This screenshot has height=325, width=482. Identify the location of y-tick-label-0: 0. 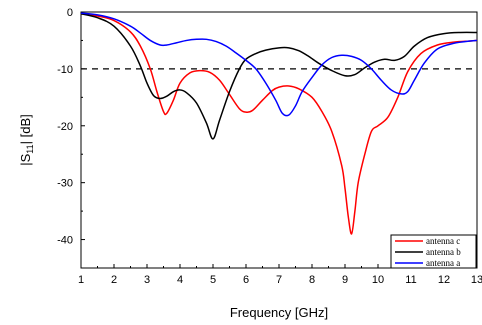
(70, 13).